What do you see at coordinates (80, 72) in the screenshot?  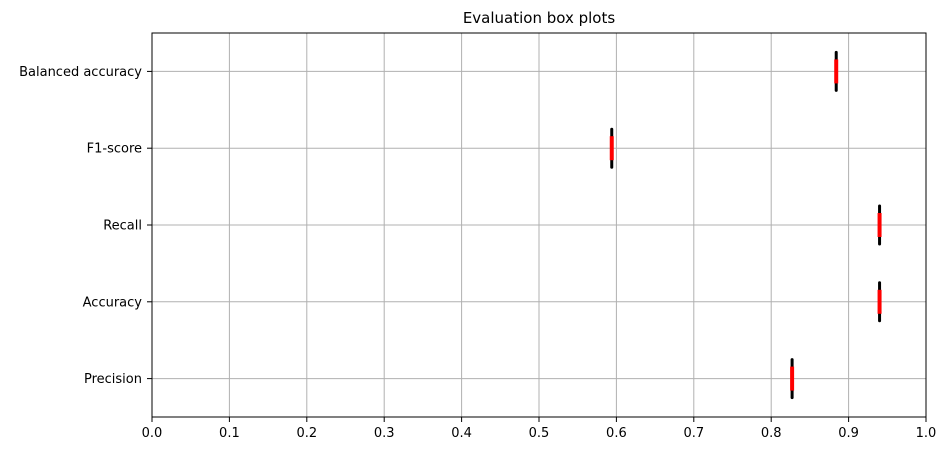 I see `y-tick-label: Balanced accuracy` at bounding box center [80, 72].